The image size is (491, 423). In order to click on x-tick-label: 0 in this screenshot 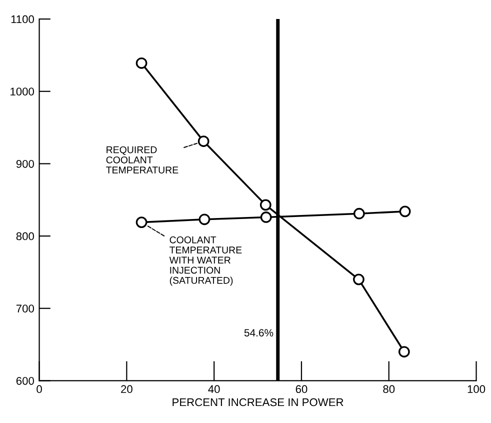, I will do `click(39, 389)`.